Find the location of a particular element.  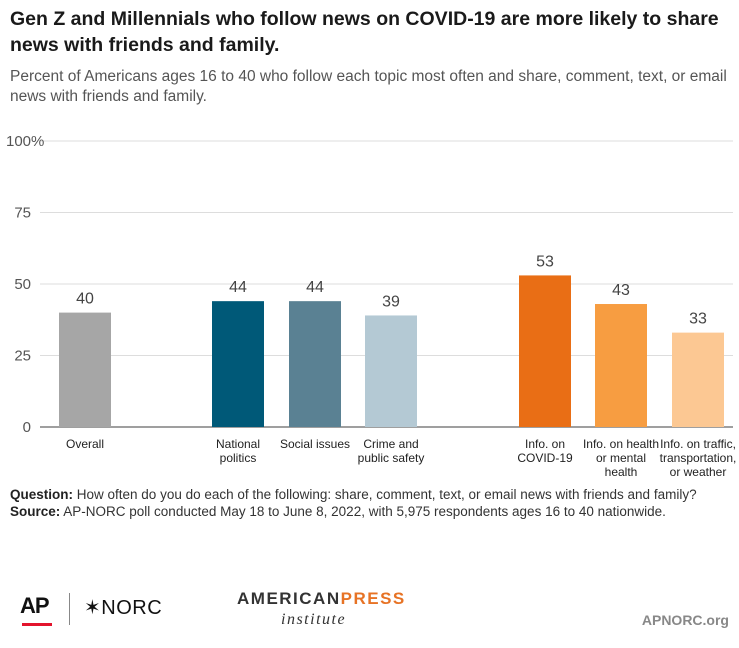

api-logo-institute: institute is located at coordinates (314, 619).